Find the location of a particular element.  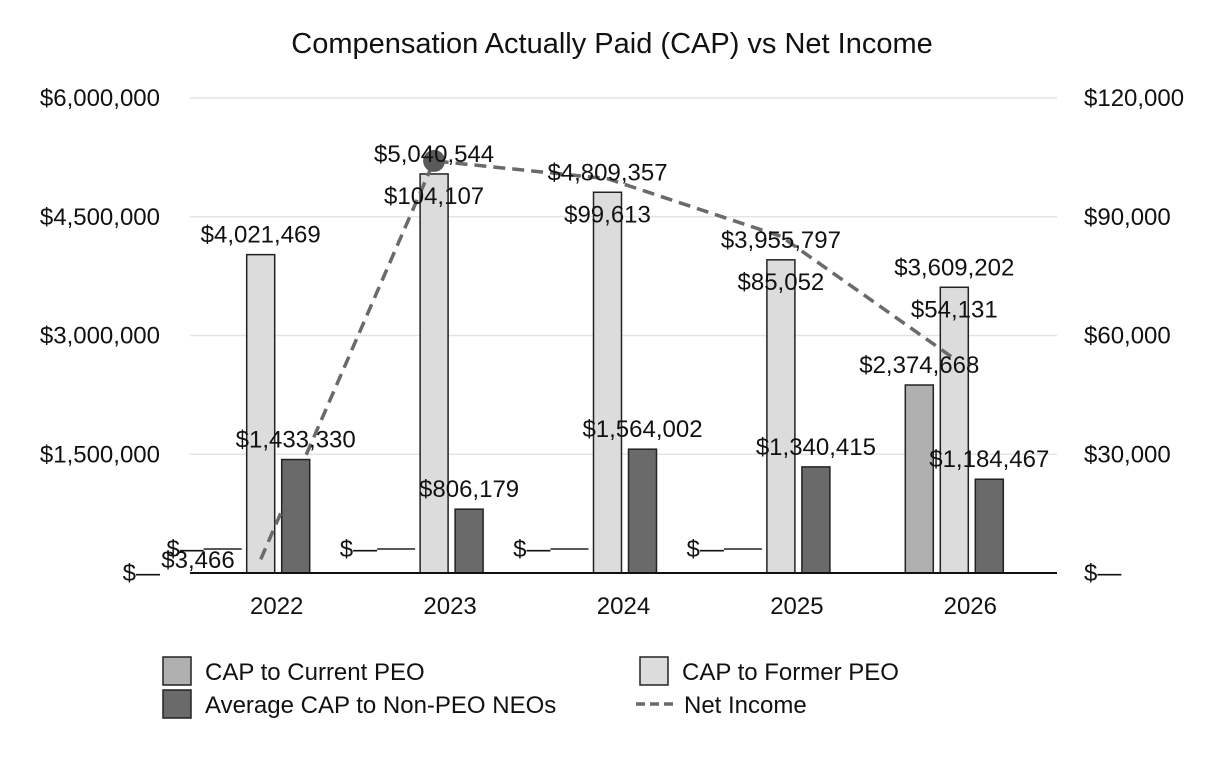

line-data-label: $54,131 is located at coordinates (954, 309).